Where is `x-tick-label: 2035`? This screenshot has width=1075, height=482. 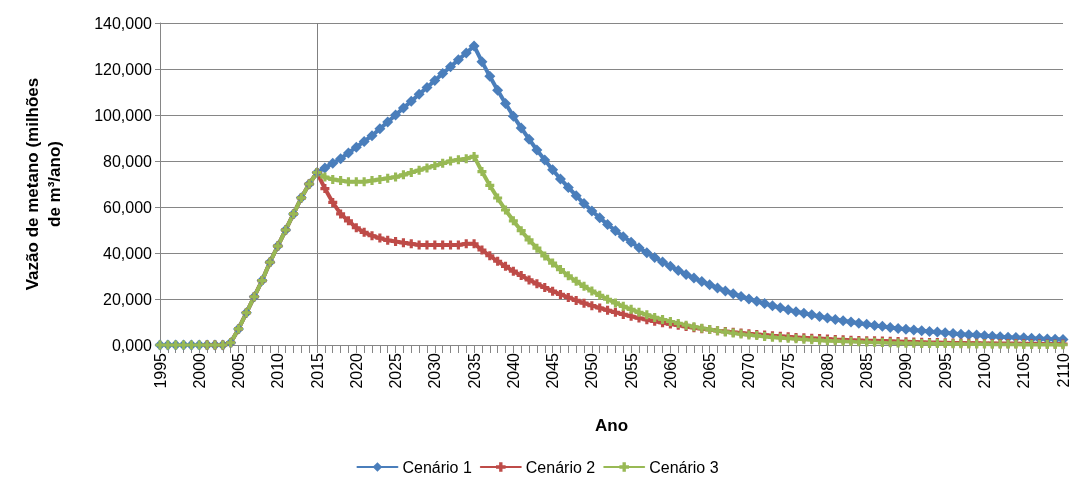 x-tick-label: 2035 is located at coordinates (474, 370).